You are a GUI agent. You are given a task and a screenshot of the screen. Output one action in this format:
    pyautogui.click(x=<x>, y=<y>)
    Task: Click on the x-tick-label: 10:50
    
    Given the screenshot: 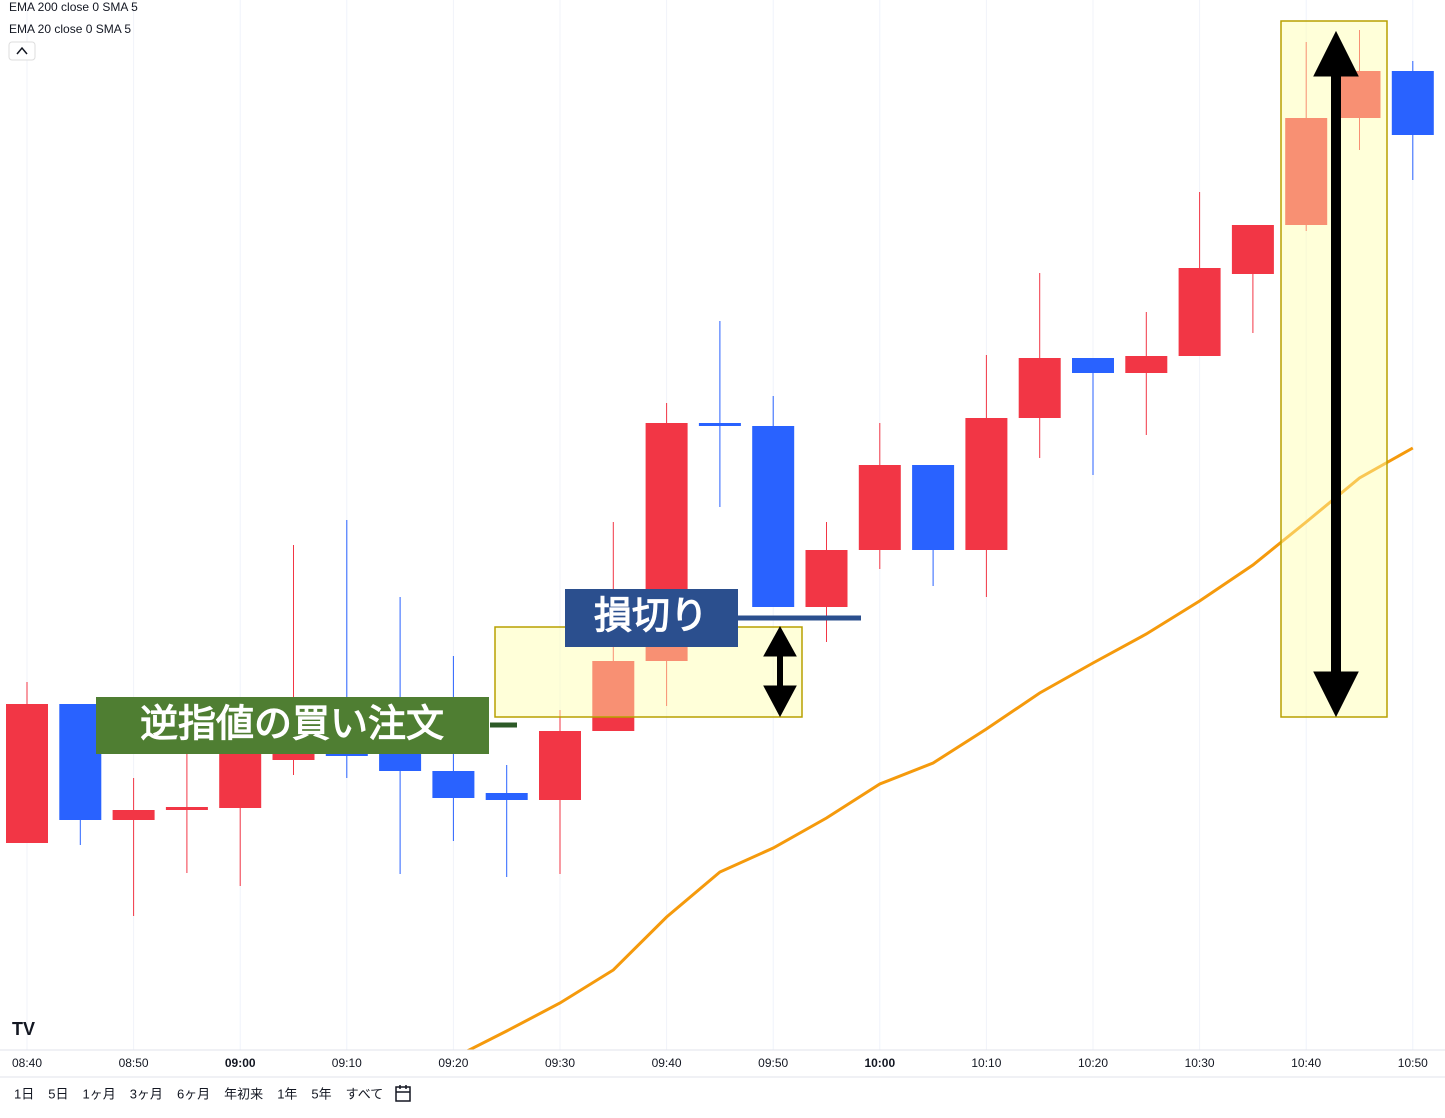 What is the action you would take?
    pyautogui.click(x=1413, y=1063)
    